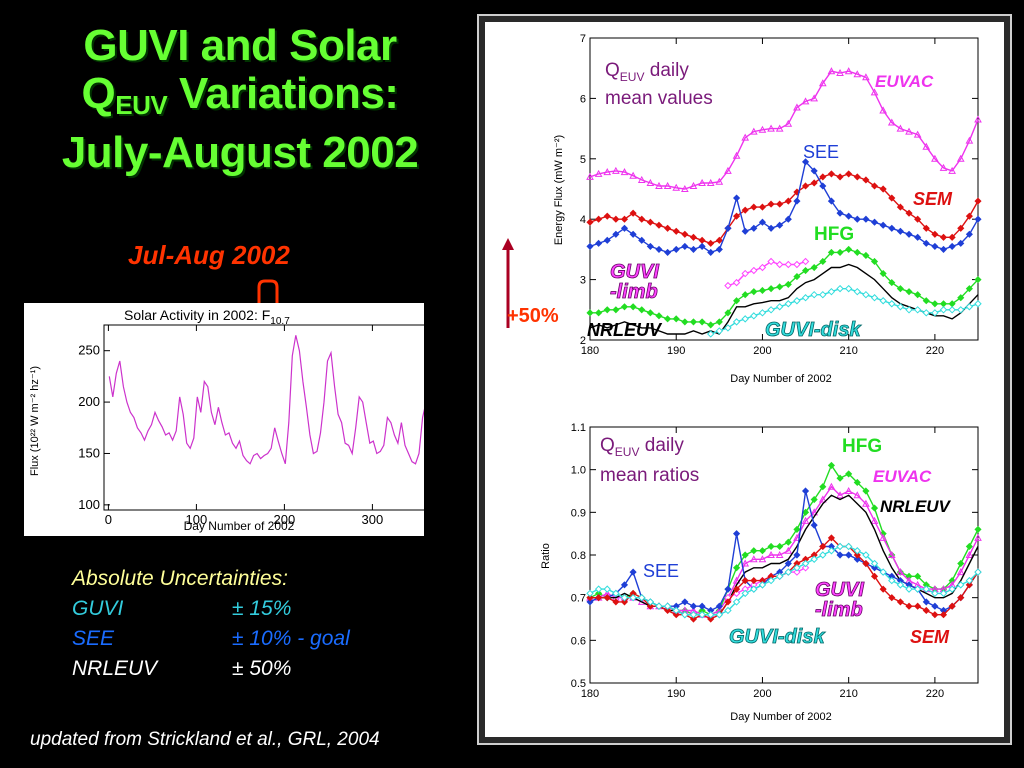 The height and width of the screenshot is (768, 1024). Describe the element at coordinates (766, 273) in the screenshot. I see `series-guvi-limb-line` at that location.